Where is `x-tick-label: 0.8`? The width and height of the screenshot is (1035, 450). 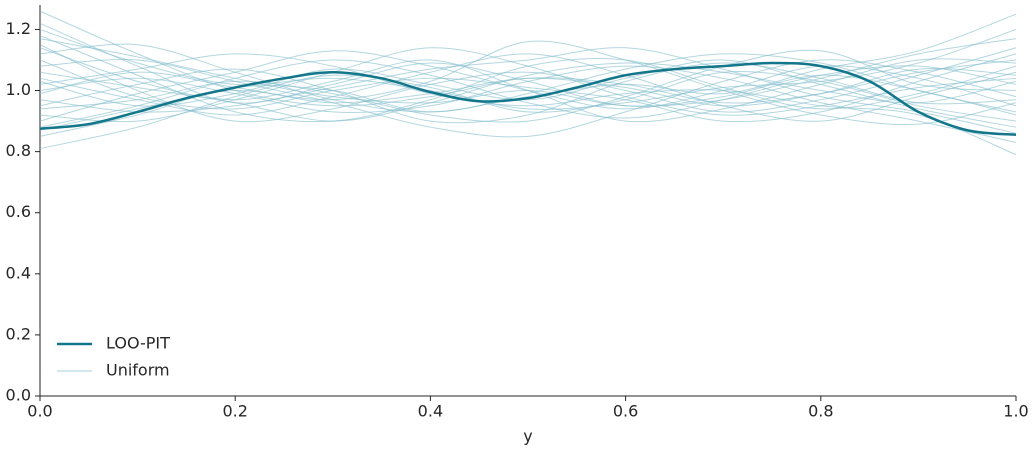
x-tick-label: 0.8 is located at coordinates (820, 411).